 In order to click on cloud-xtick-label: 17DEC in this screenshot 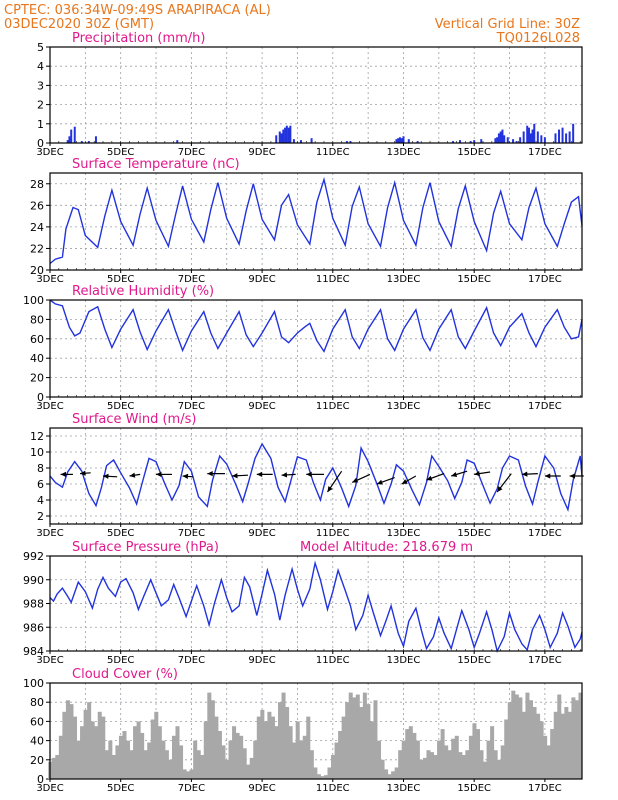, I will do `click(545, 788)`.